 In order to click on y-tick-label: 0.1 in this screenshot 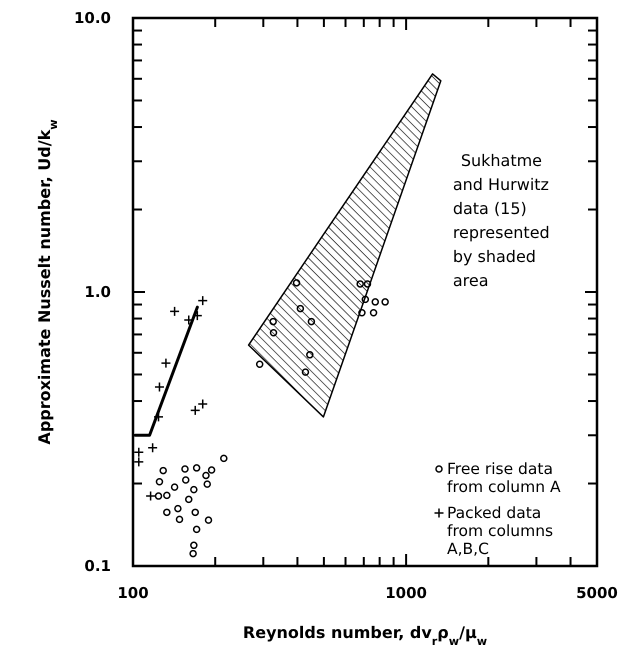, I will do `click(97, 566)`.